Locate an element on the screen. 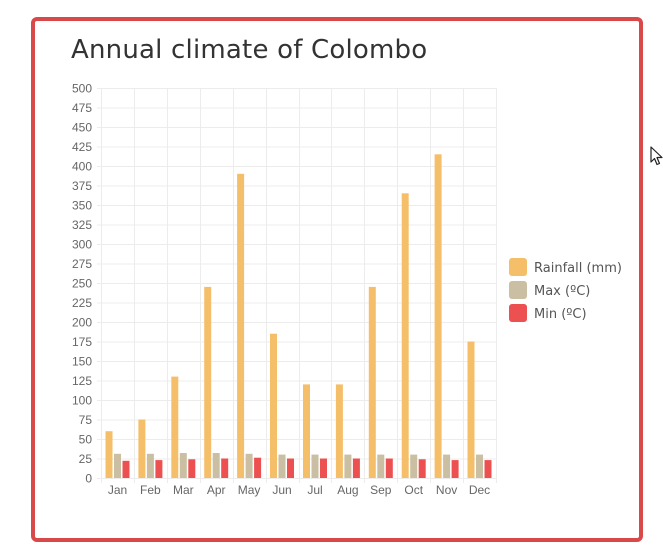 The width and height of the screenshot is (663, 559). y-tick-label: 125 is located at coordinates (82, 381).